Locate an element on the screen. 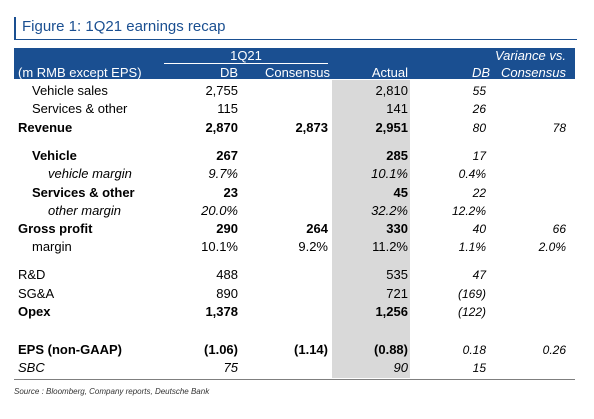  db-cell: 115 is located at coordinates (227, 108).